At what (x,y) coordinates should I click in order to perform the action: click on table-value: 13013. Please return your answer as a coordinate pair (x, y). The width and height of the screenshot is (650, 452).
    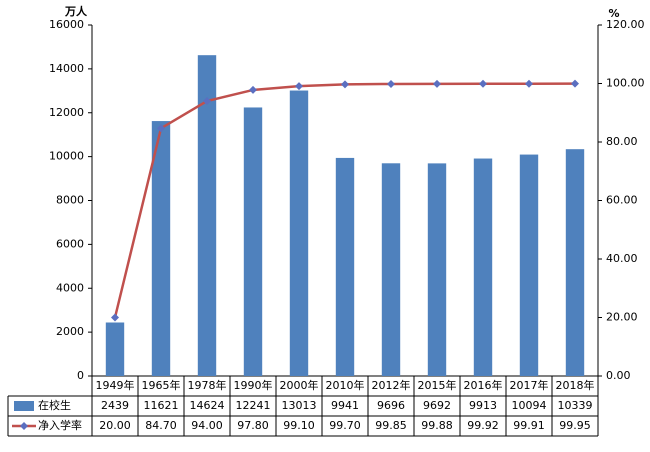
    Looking at the image, I should click on (299, 405).